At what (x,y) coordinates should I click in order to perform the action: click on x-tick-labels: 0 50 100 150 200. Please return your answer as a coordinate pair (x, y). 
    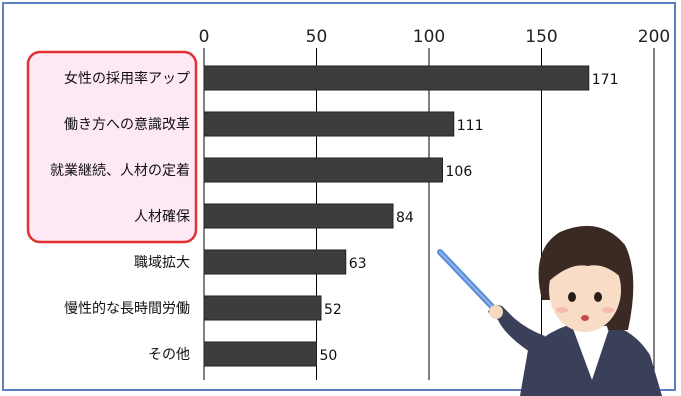
    Looking at the image, I should click on (435, 37).